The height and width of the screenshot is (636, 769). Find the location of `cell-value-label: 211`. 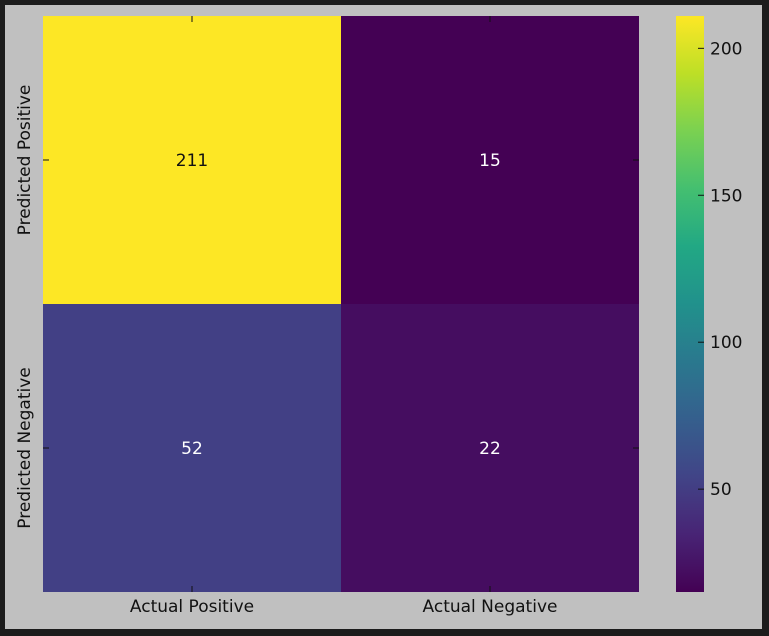

cell-value-label: 211 is located at coordinates (192, 161).